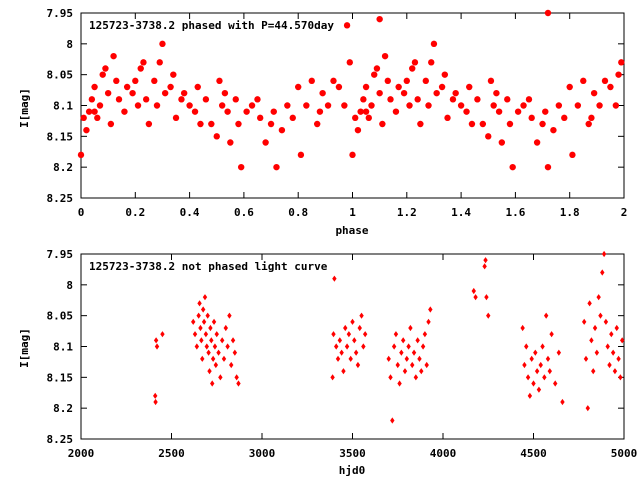 The image size is (640, 480). Describe the element at coordinates (352, 212) in the screenshot. I see `x-tick-label: 1` at that location.